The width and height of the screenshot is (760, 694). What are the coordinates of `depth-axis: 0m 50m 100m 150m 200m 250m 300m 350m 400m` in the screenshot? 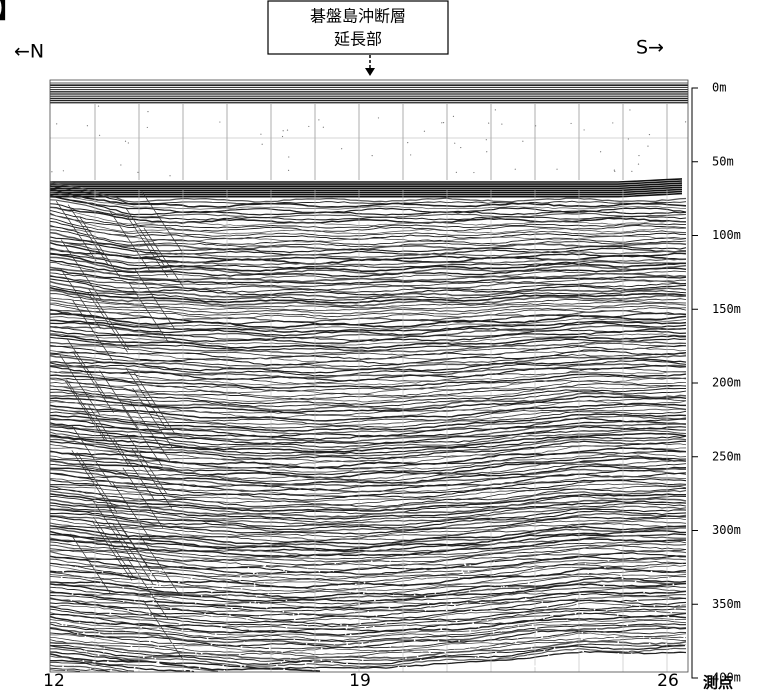 It's located at (716, 383).